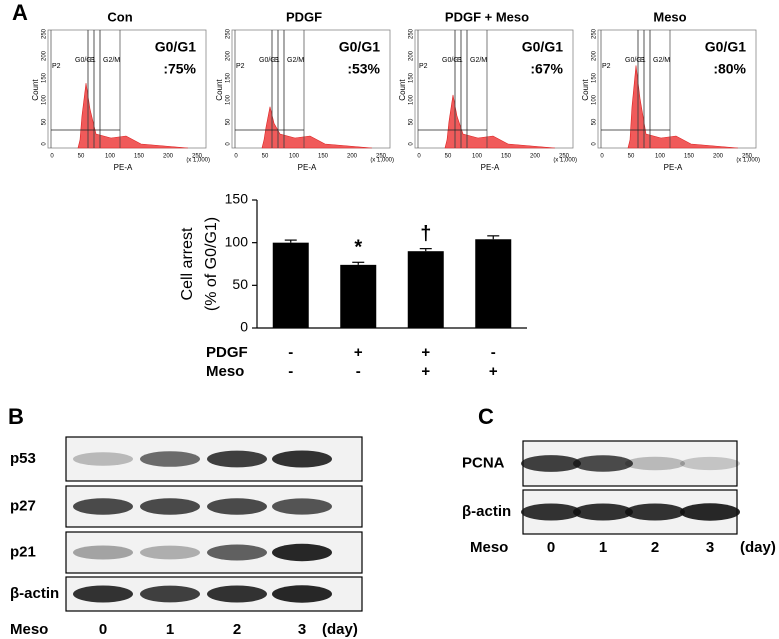  I want to click on condition-label: PDGF, so click(227, 352).